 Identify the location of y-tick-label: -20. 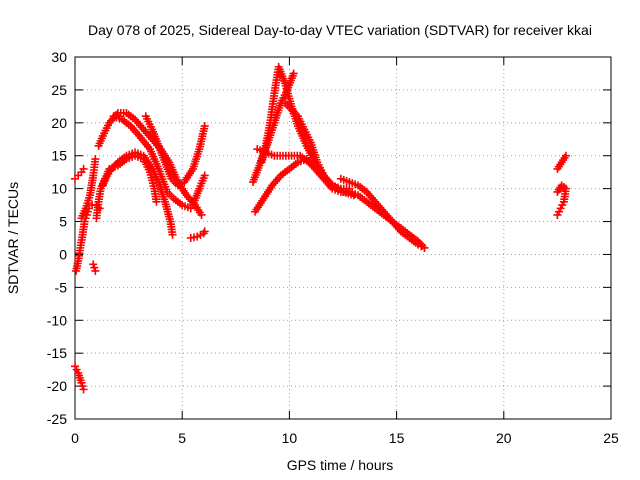
(57, 386).